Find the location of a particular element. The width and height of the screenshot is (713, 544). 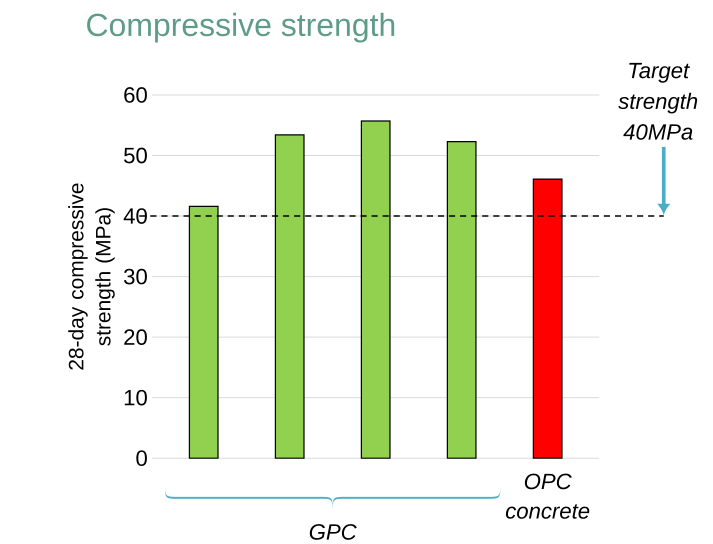

x-tick-label: OPC concrete is located at coordinates (548, 496).